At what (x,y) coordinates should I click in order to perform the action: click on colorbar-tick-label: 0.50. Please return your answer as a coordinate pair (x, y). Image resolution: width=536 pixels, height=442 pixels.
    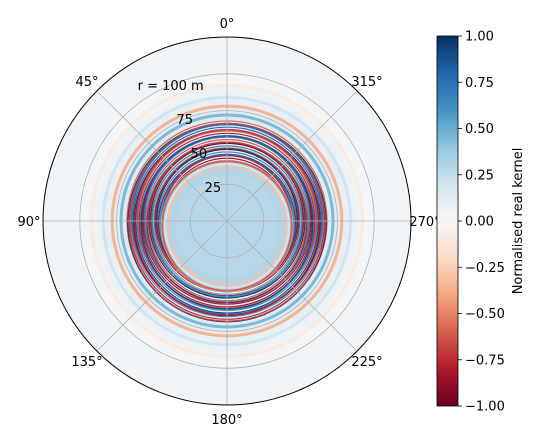
    Looking at the image, I should click on (479, 129).